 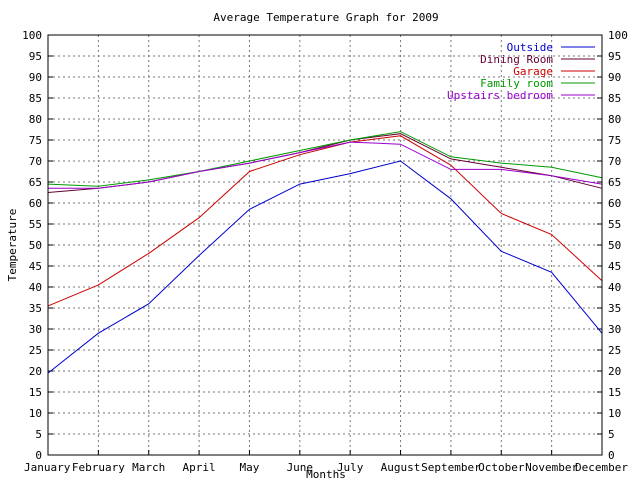 I want to click on y-tick-label-left: 10, so click(x=35, y=413).